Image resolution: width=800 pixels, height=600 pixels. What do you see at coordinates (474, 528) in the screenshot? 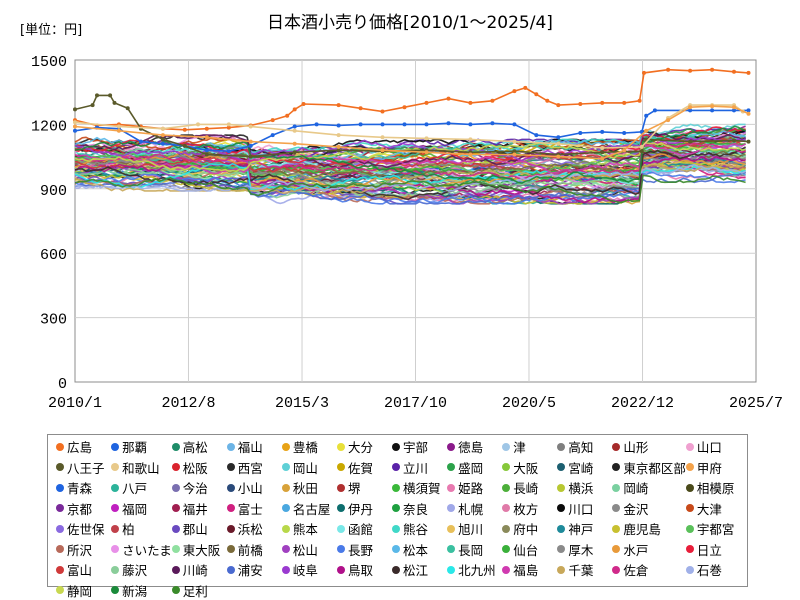
I see `legend-item: 旭川` at bounding box center [474, 528].